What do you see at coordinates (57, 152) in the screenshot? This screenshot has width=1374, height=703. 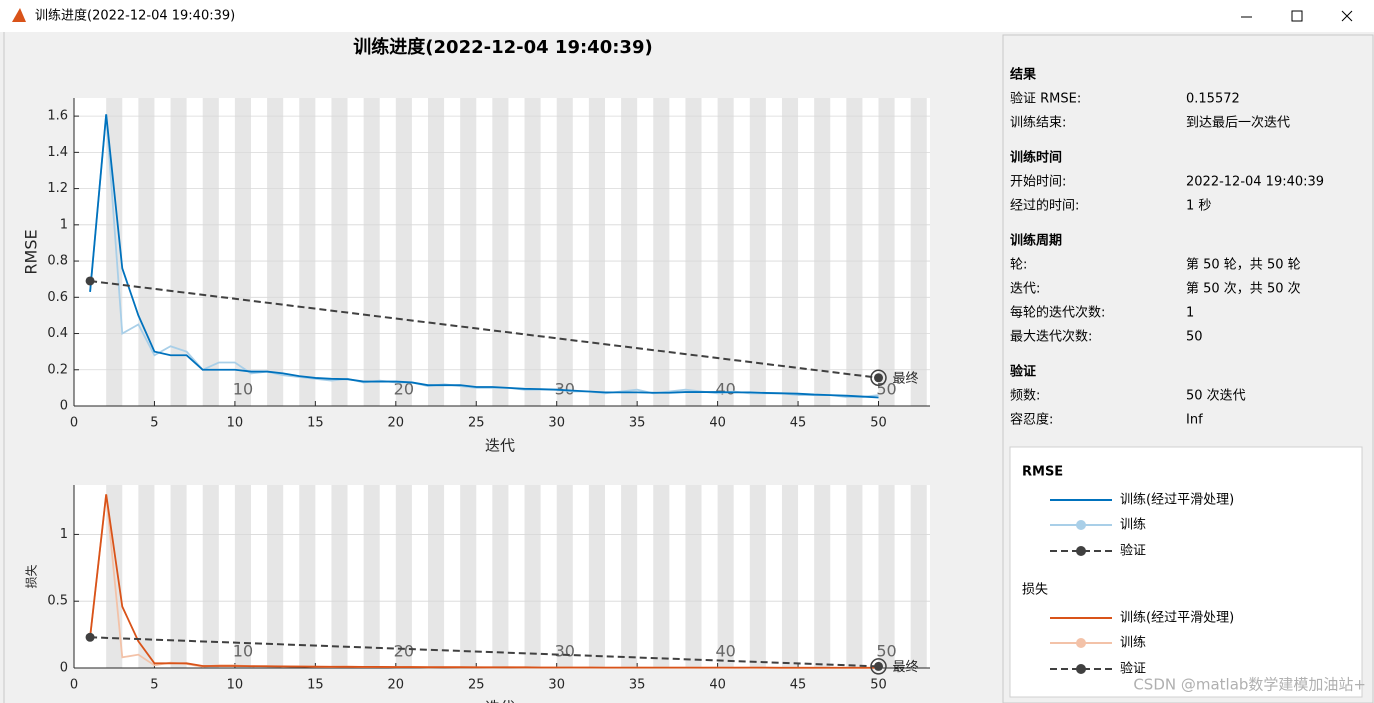 I see `y-tick-label: 1.4` at bounding box center [57, 152].